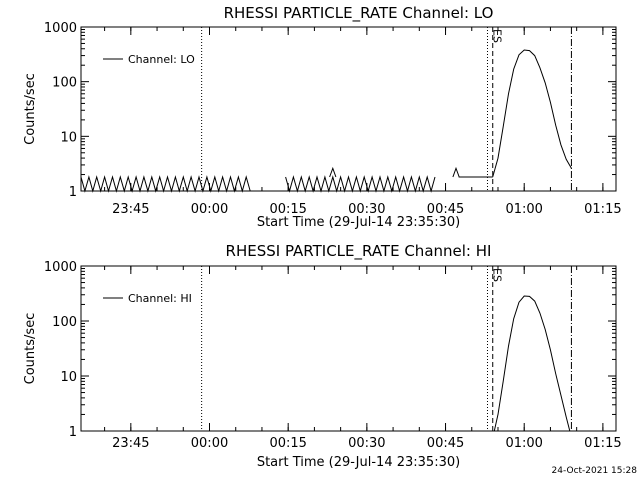  What do you see at coordinates (359, 13) in the screenshot?
I see `chart-title-0: RHESSI PARTICLE_RATE Channel: LO` at bounding box center [359, 13].